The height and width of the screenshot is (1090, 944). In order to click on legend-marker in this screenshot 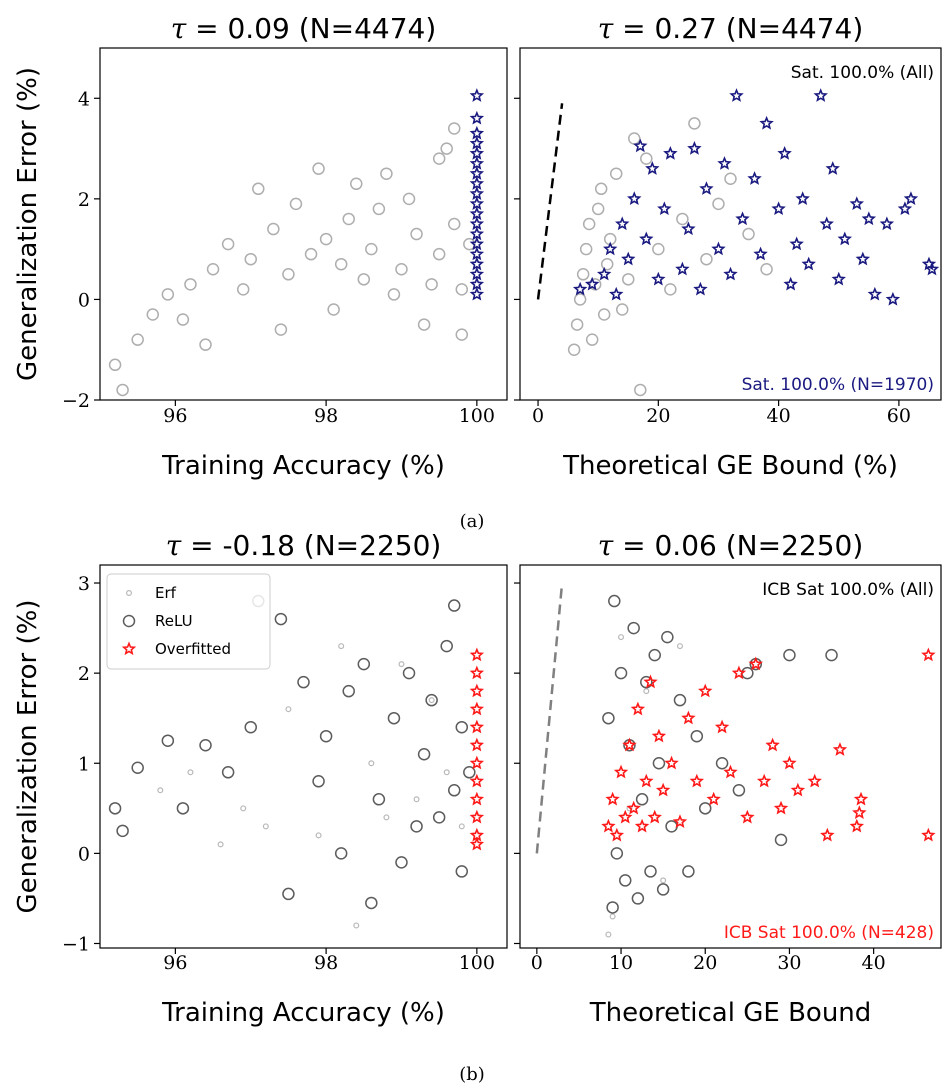, I will do `click(129, 648)`.